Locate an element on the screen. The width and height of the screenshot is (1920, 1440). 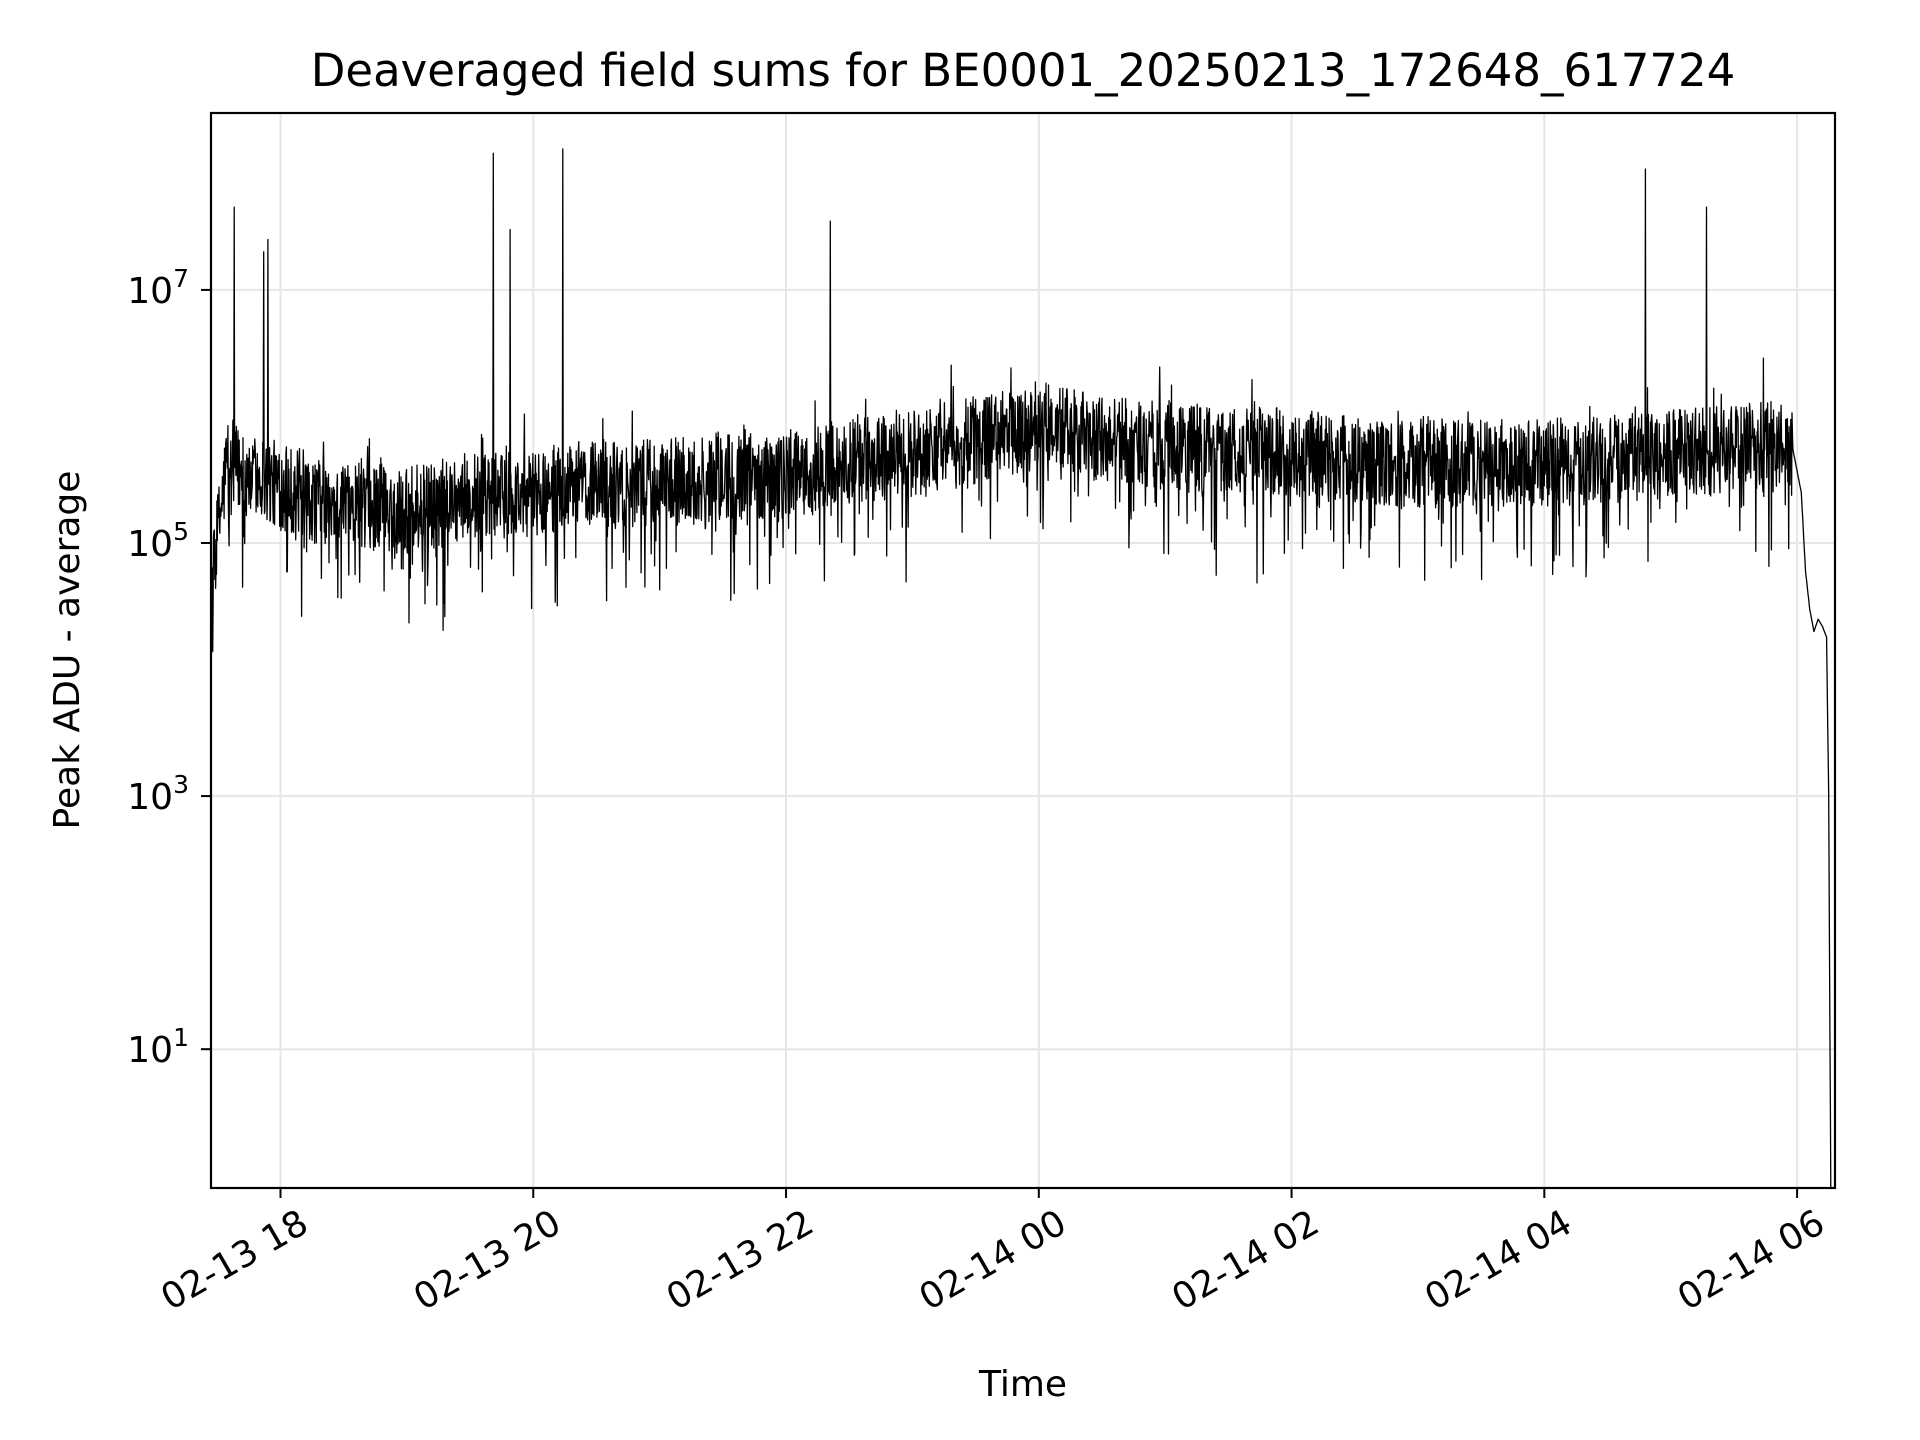
y-tick-label: 10⁷ is located at coordinates (158, 288).